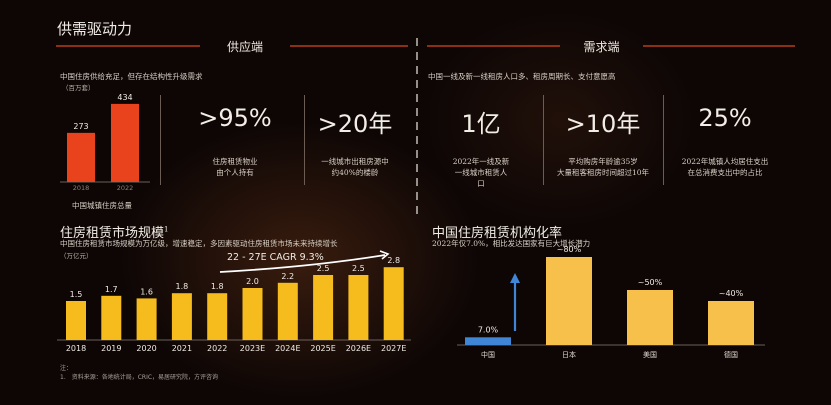 The height and width of the screenshot is (405, 831). What do you see at coordinates (80, 126) in the screenshot?
I see `data-label: 273` at bounding box center [80, 126].